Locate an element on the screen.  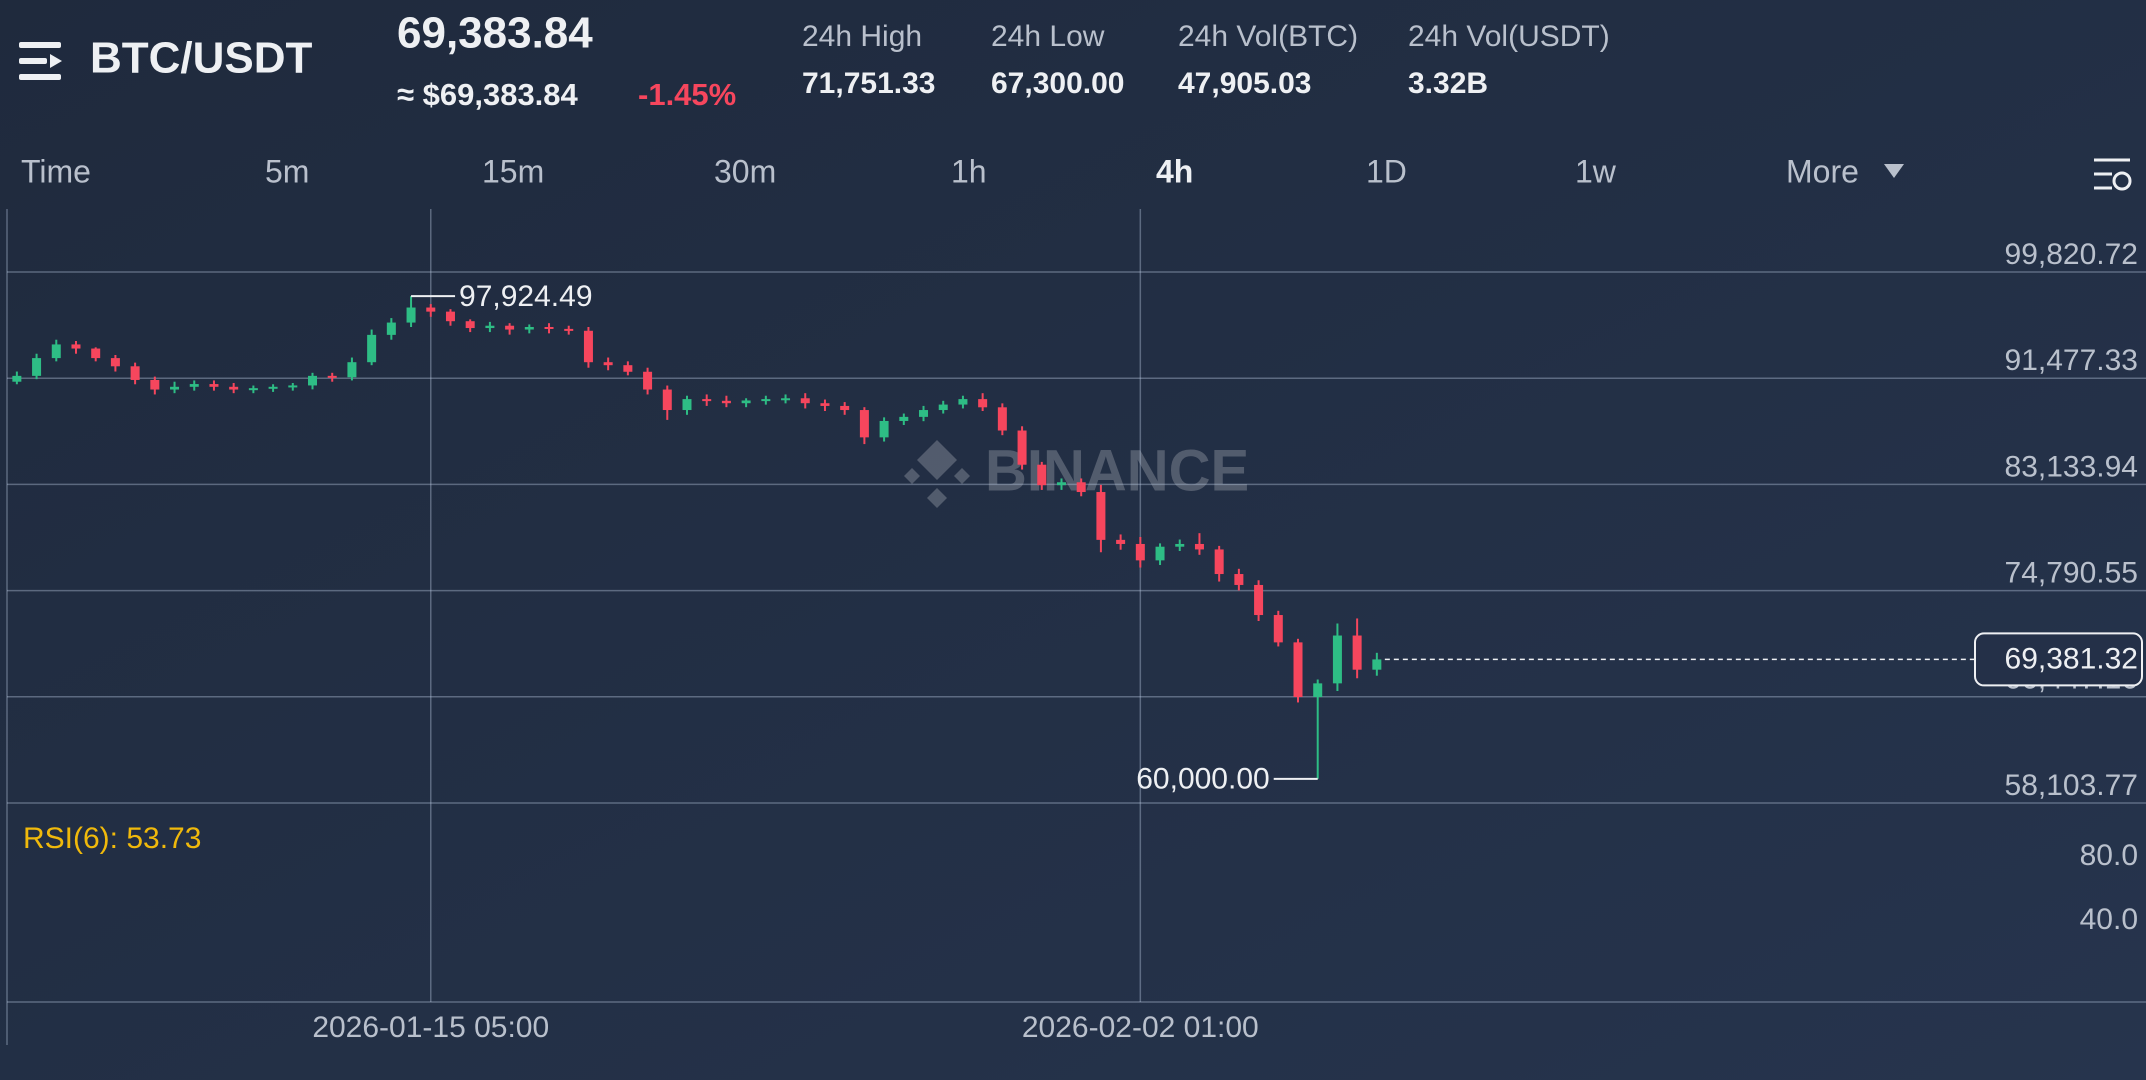
price-usd: ≈ $69,383.84 is located at coordinates (488, 94).